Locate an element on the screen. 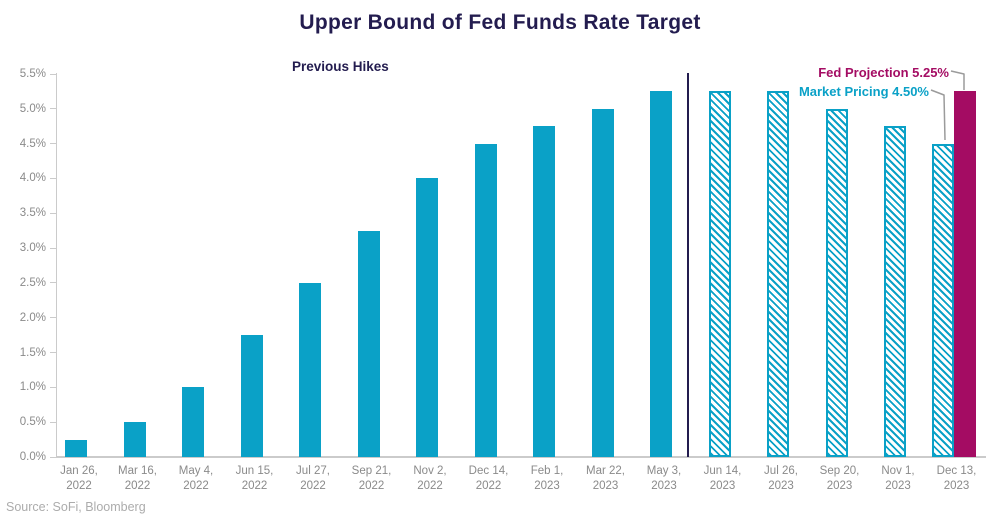 The width and height of the screenshot is (1000, 520). market-pricing-connector is located at coordinates (938, 115).